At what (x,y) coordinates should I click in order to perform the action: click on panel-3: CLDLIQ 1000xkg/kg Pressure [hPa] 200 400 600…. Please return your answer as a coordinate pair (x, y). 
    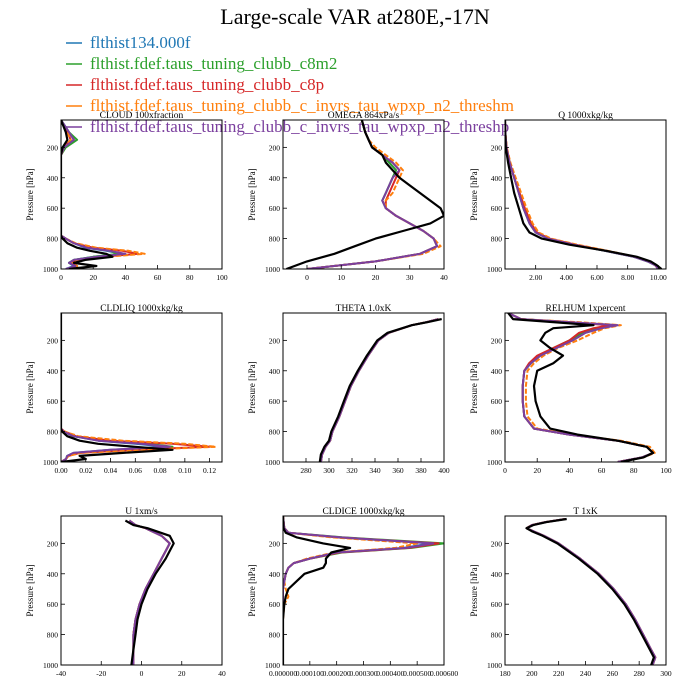
    Looking at the image, I should click on (124, 389).